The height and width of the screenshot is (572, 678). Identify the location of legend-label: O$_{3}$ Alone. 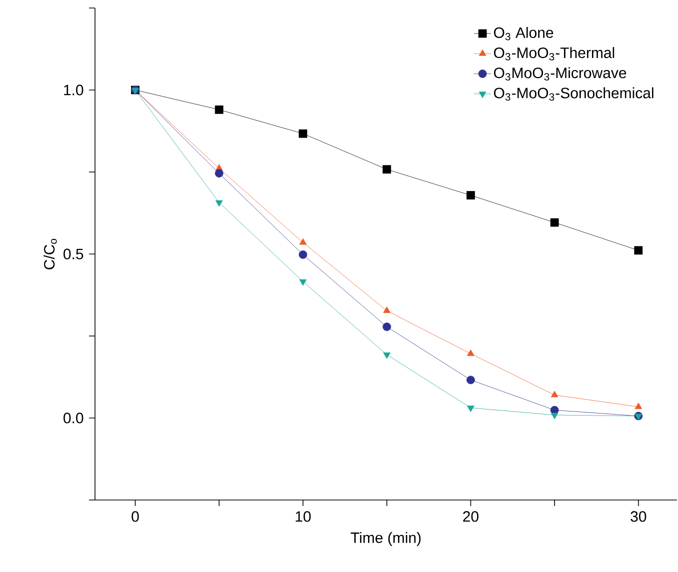
(524, 33).